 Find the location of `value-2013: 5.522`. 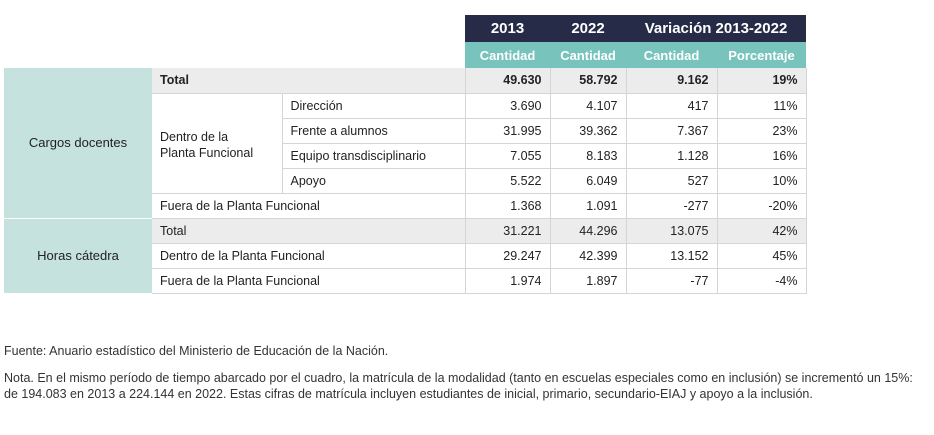

value-2013: 5.522 is located at coordinates (507, 181).